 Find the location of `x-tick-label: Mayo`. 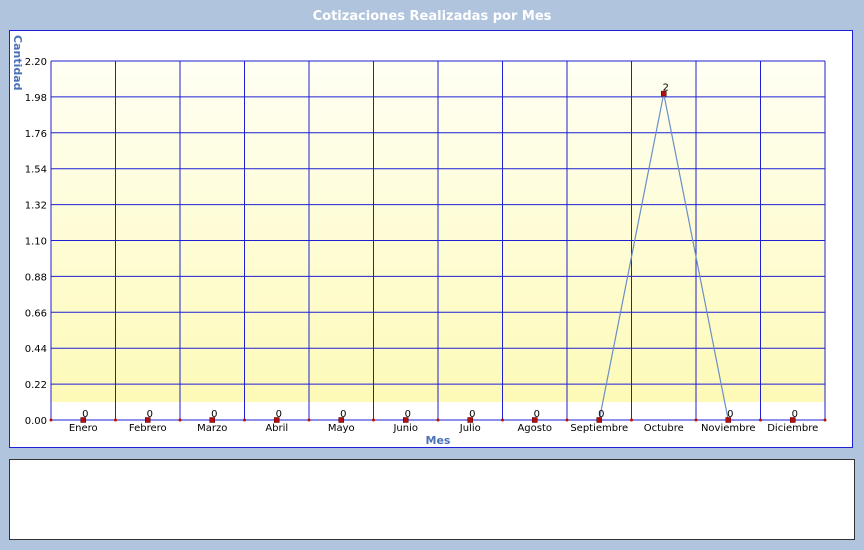

x-tick-label: Mayo is located at coordinates (341, 428).